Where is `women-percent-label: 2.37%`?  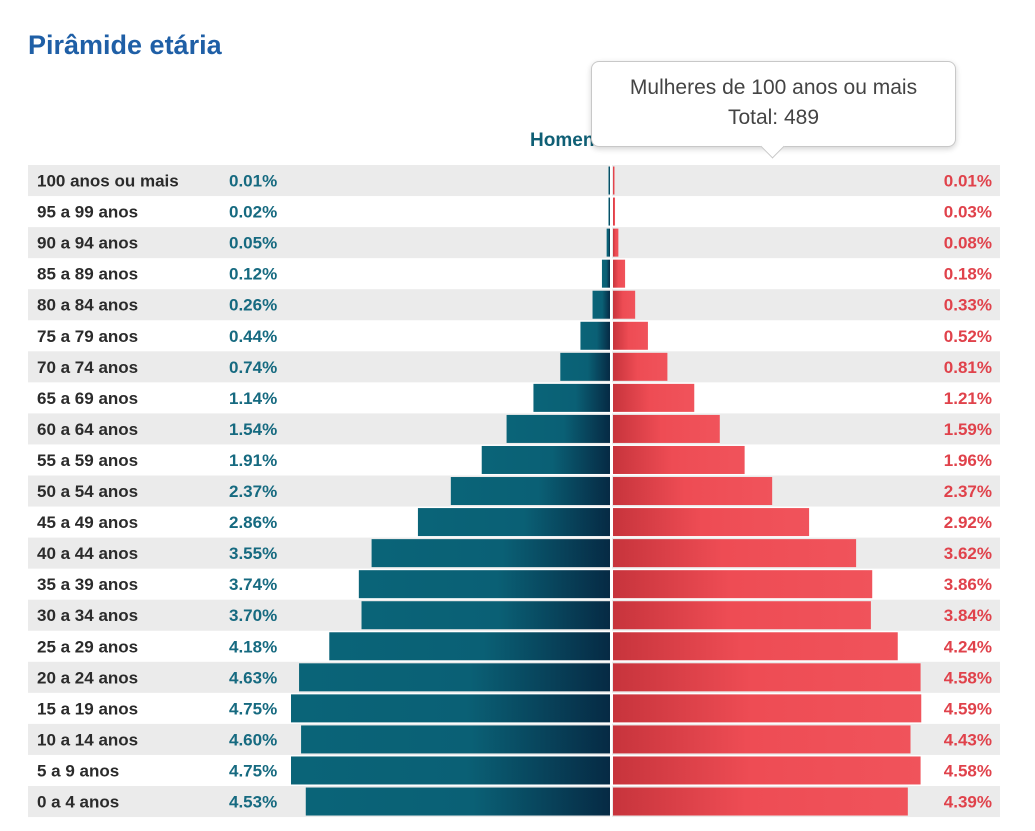
women-percent-label: 2.37% is located at coordinates (968, 491).